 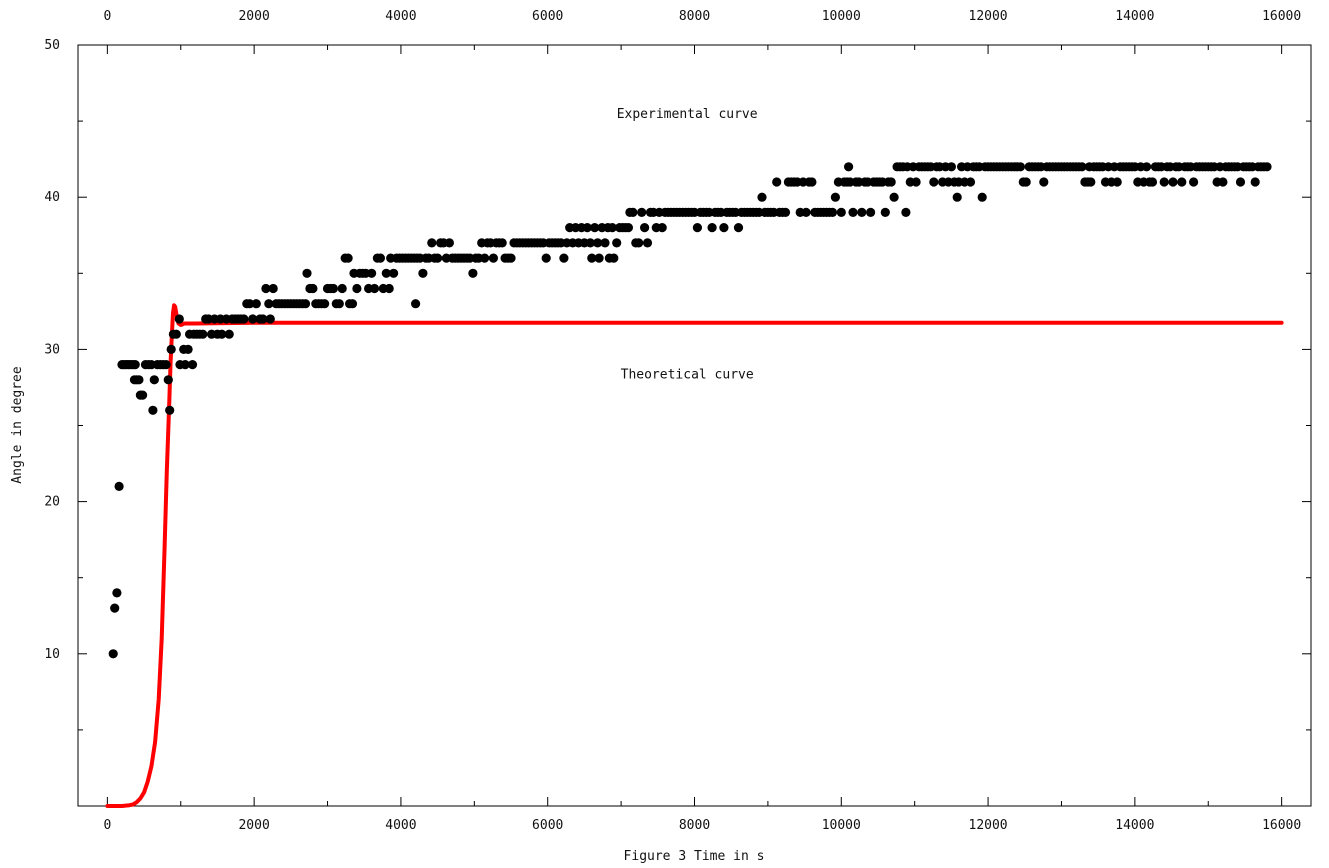 I want to click on x-tick-label-top: 0, so click(x=107, y=16).